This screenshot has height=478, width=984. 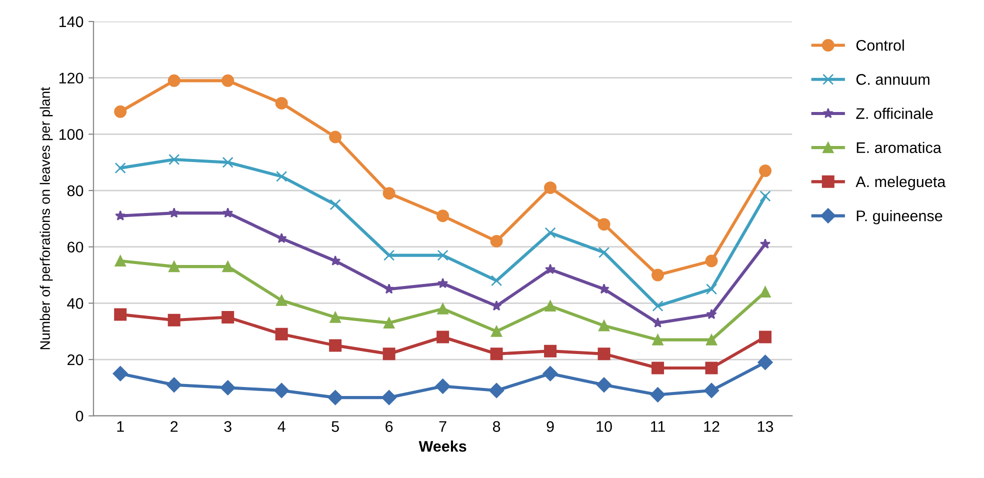 What do you see at coordinates (894, 113) in the screenshot?
I see `legend-label: Z. officinale` at bounding box center [894, 113].